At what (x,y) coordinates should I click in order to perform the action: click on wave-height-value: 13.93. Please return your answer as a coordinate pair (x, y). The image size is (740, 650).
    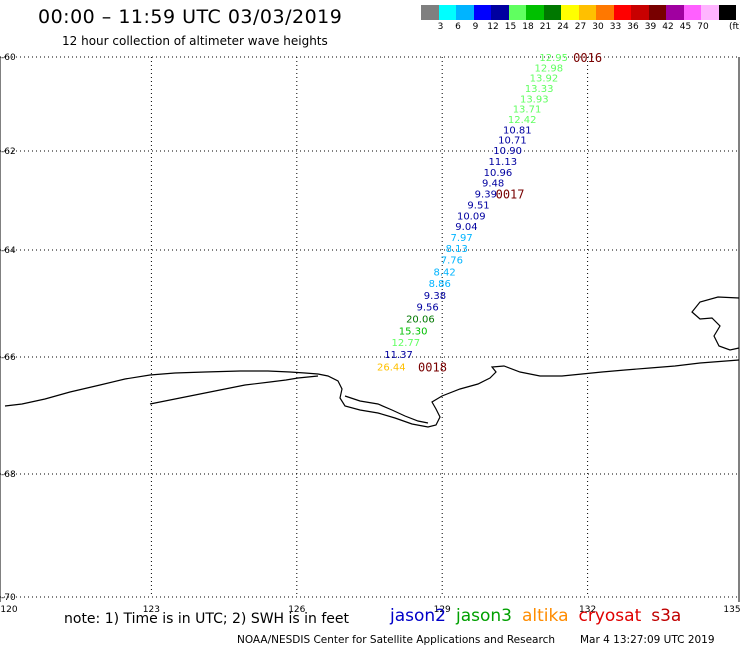
    Looking at the image, I should click on (534, 99).